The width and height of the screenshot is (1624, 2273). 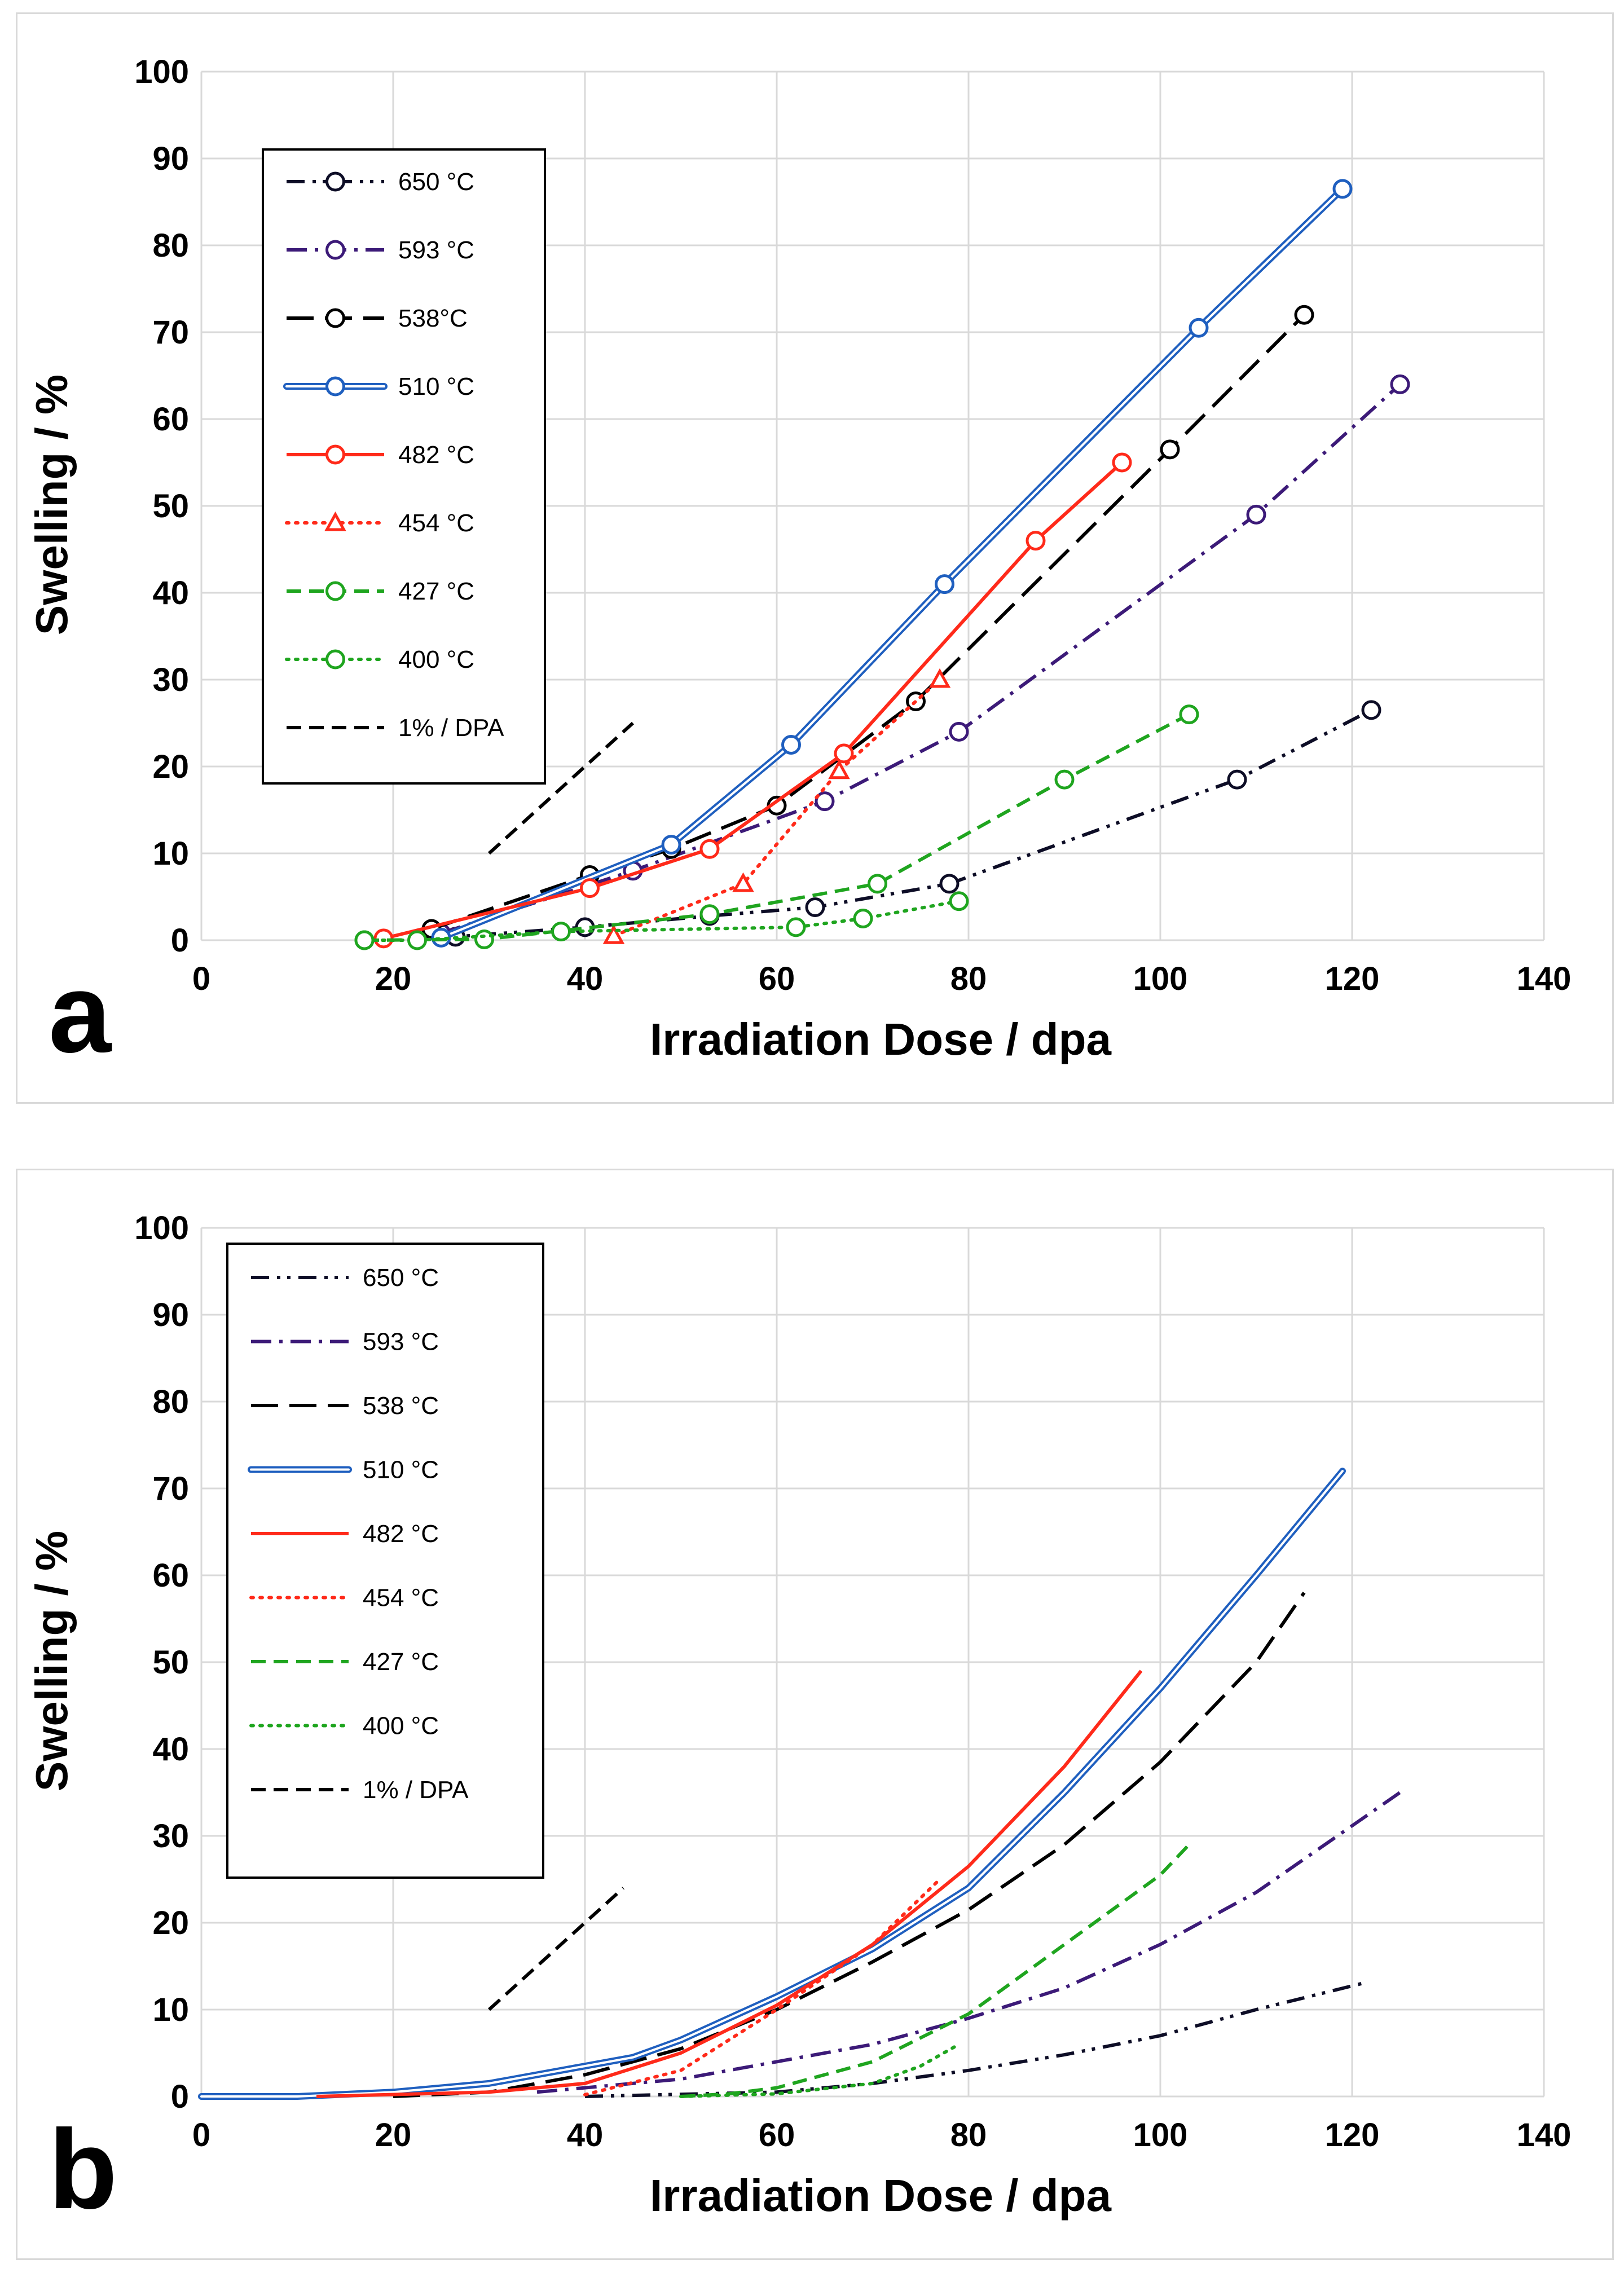 I want to click on x-tick-label: 120, so click(x=1353, y=979).